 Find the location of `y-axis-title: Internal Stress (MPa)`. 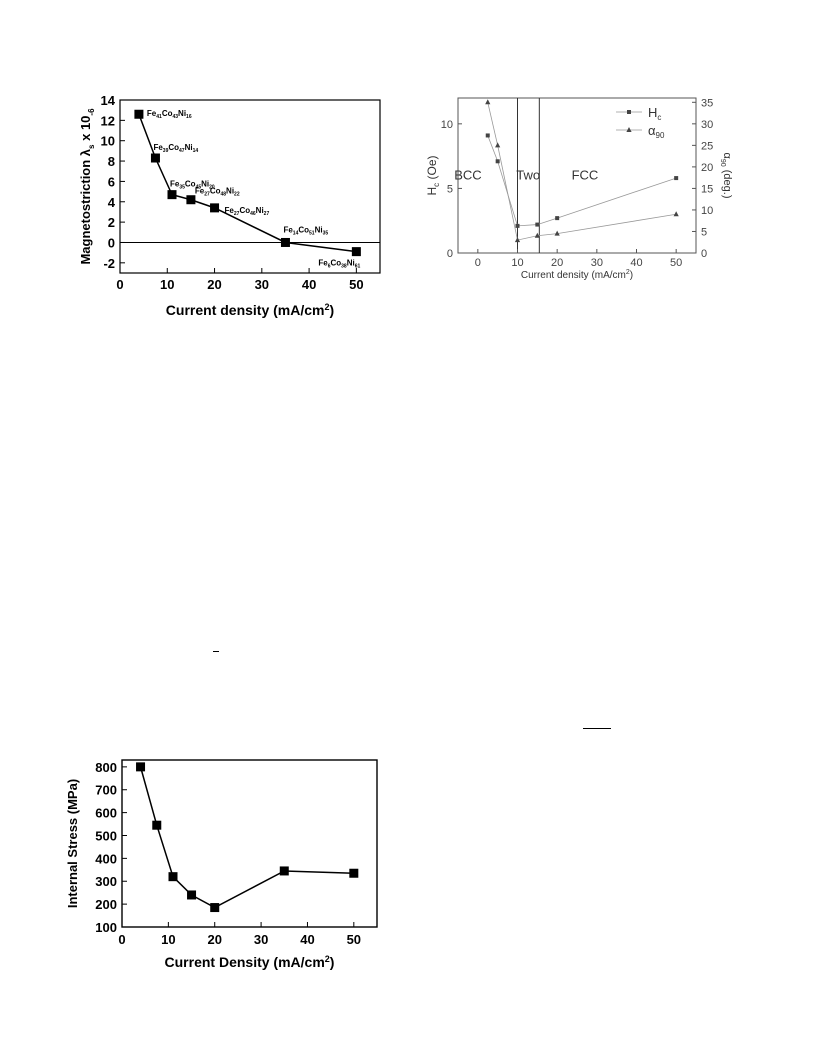

y-axis-title: Internal Stress (MPa) is located at coordinates (72, 843).